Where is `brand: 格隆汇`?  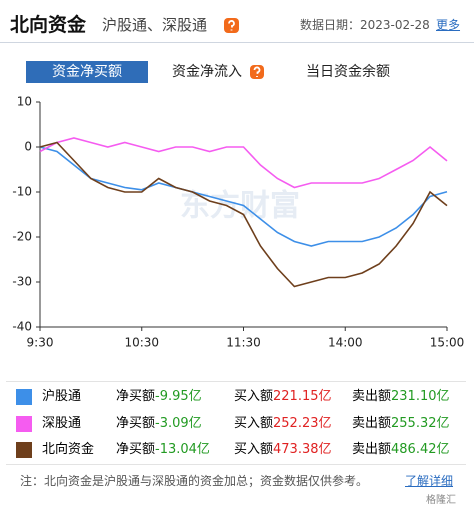 brand: 格隆汇 is located at coordinates (441, 500).